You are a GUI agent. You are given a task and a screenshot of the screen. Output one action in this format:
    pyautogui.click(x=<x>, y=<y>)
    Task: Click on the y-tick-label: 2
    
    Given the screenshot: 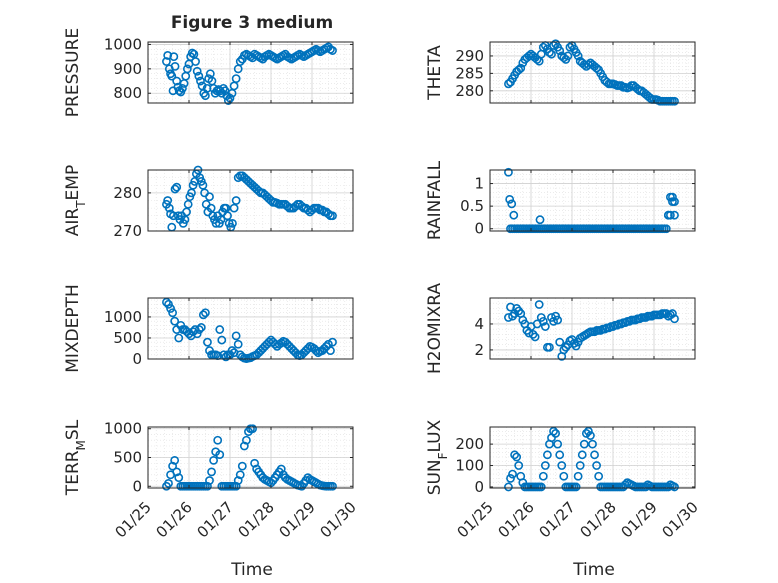 What is the action you would take?
    pyautogui.click(x=479, y=350)
    